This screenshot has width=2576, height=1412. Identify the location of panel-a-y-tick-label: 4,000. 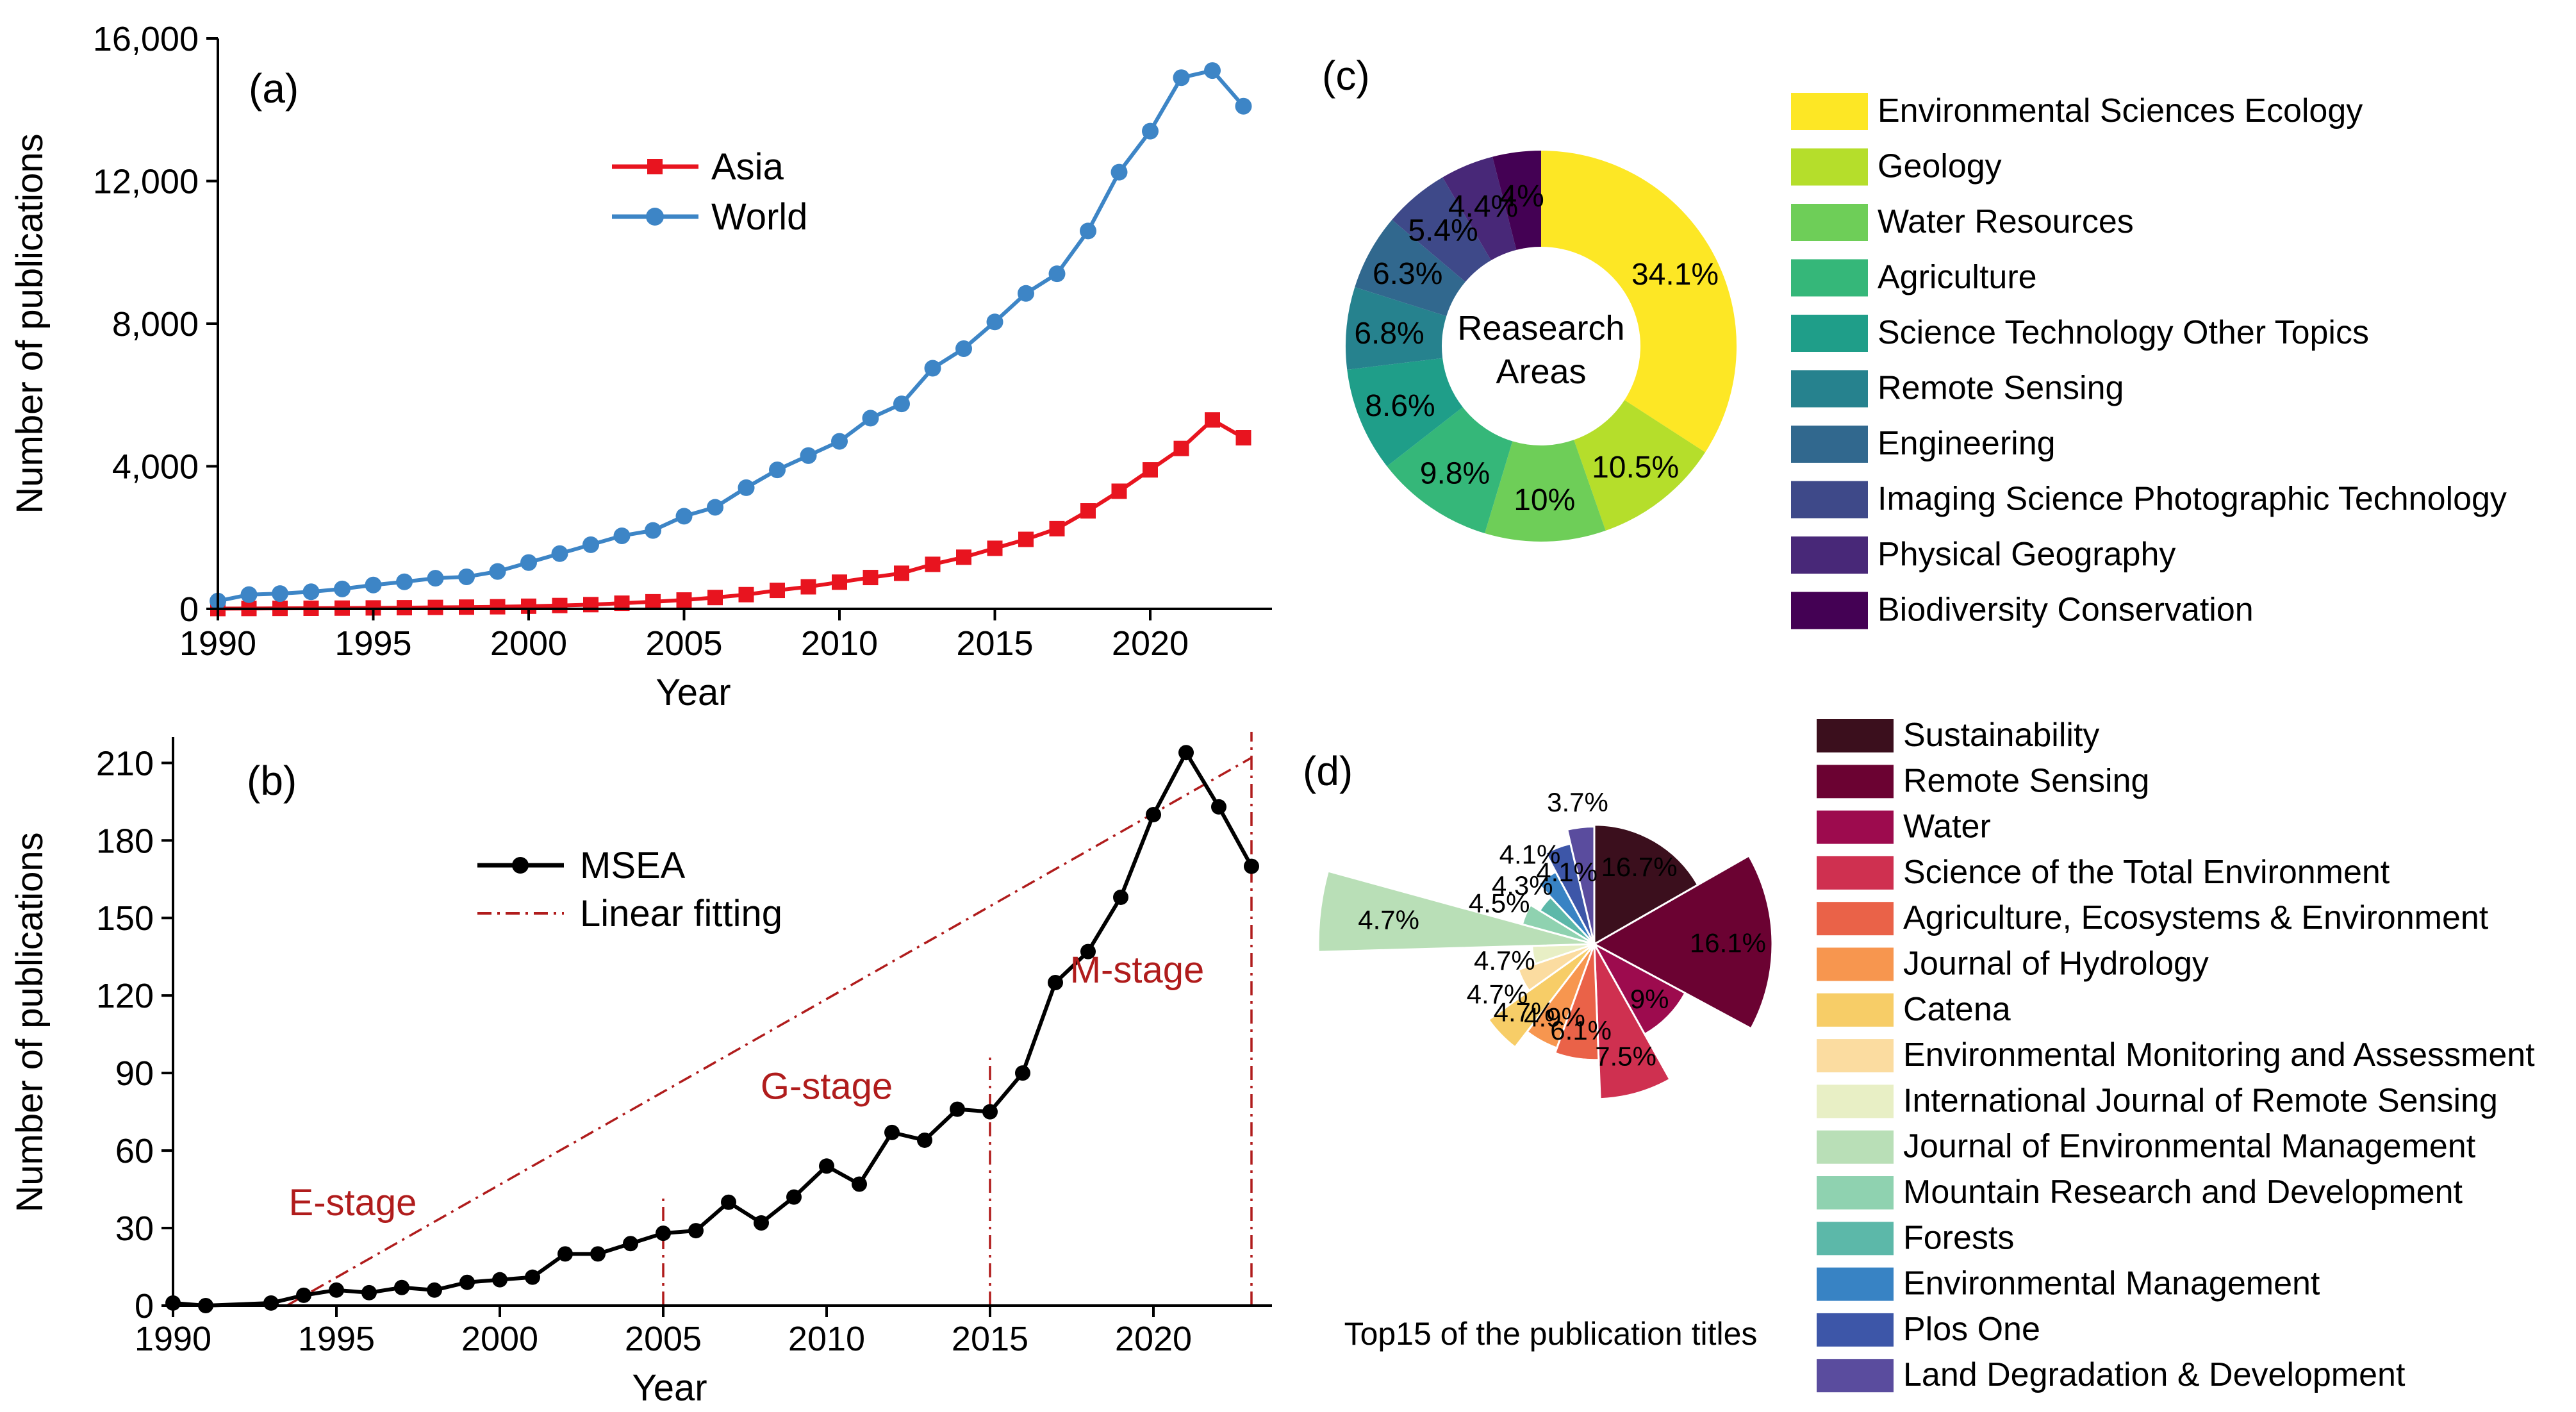
(155, 467).